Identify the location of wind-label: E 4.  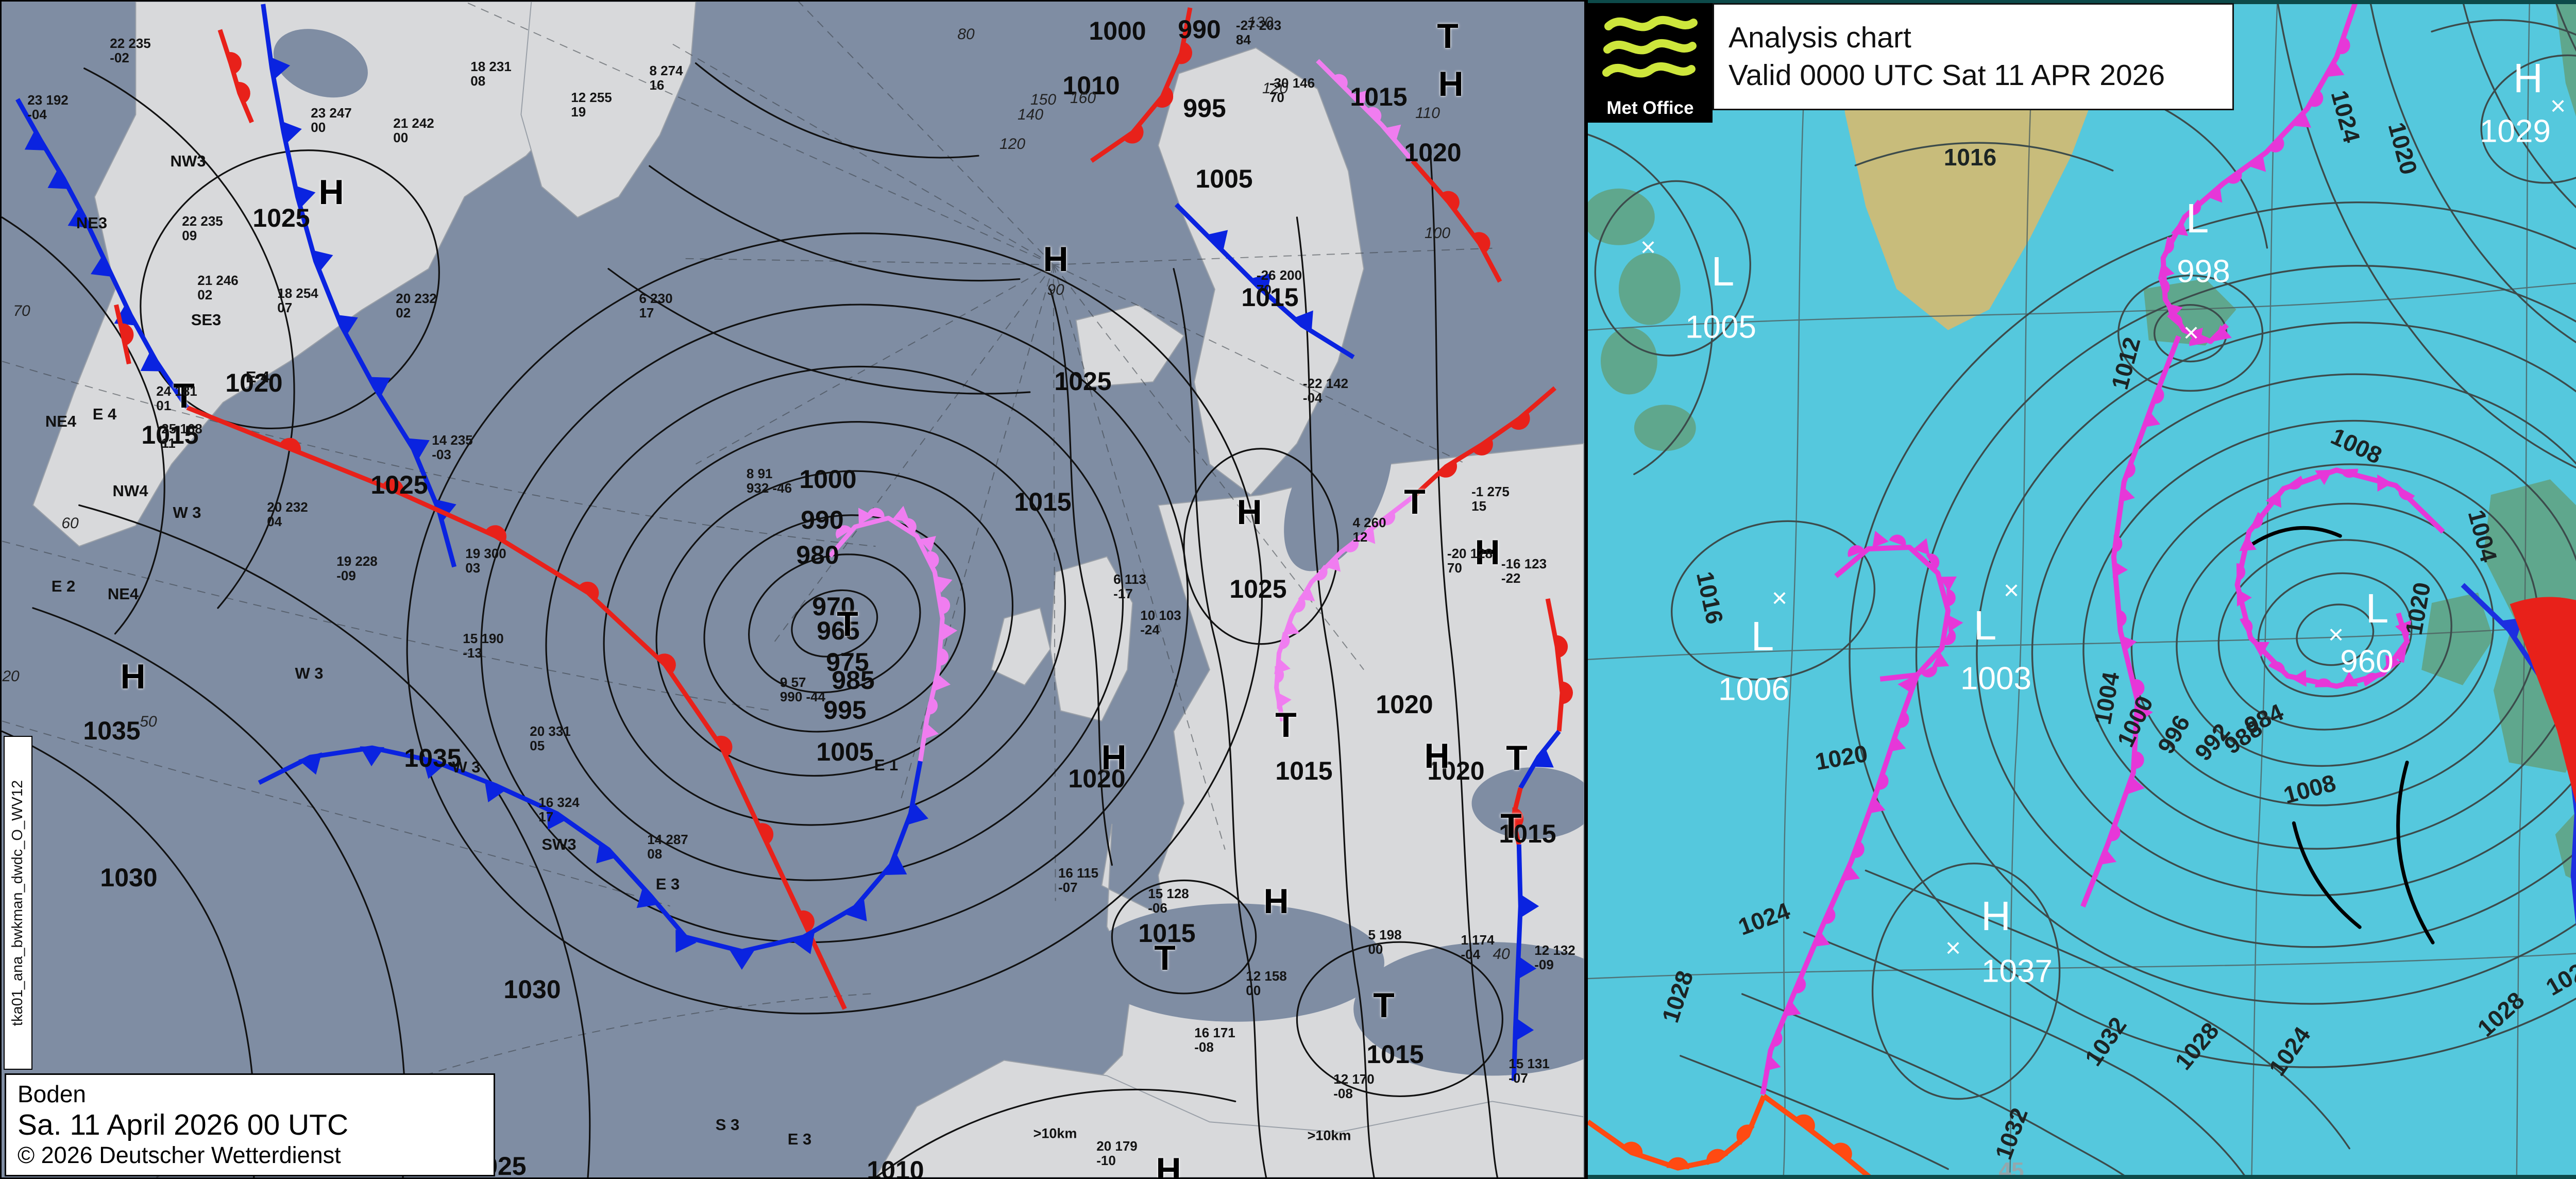
(104, 414).